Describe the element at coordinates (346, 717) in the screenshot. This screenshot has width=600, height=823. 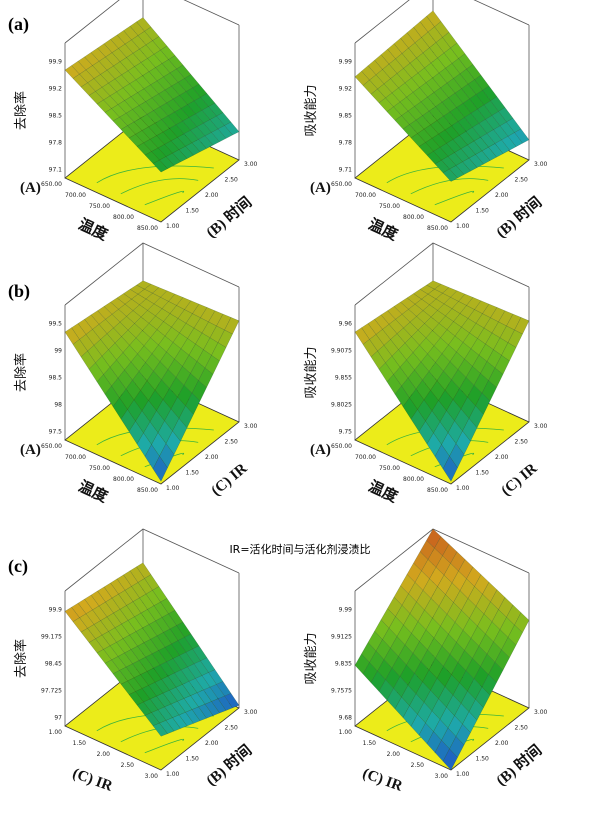
I see `z-tick-label: 9.68` at that location.